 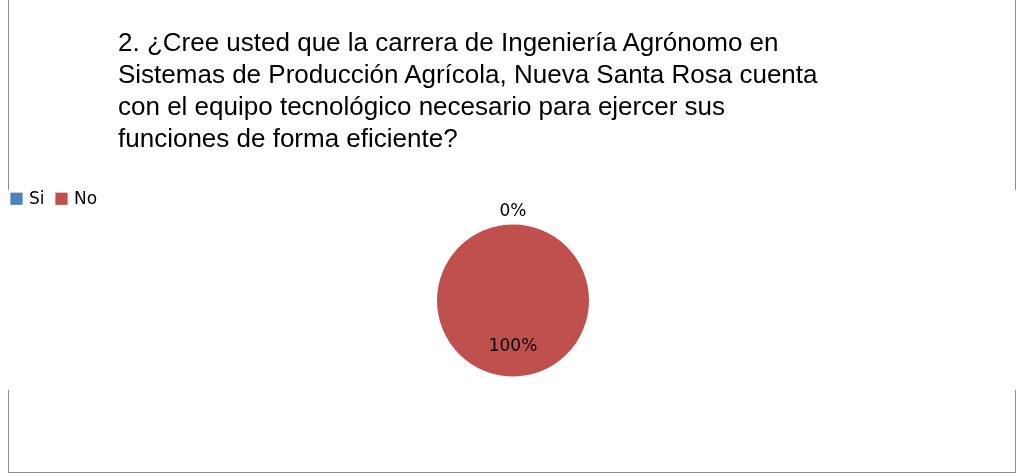 What do you see at coordinates (513, 210) in the screenshot?
I see `text: 0%` at bounding box center [513, 210].